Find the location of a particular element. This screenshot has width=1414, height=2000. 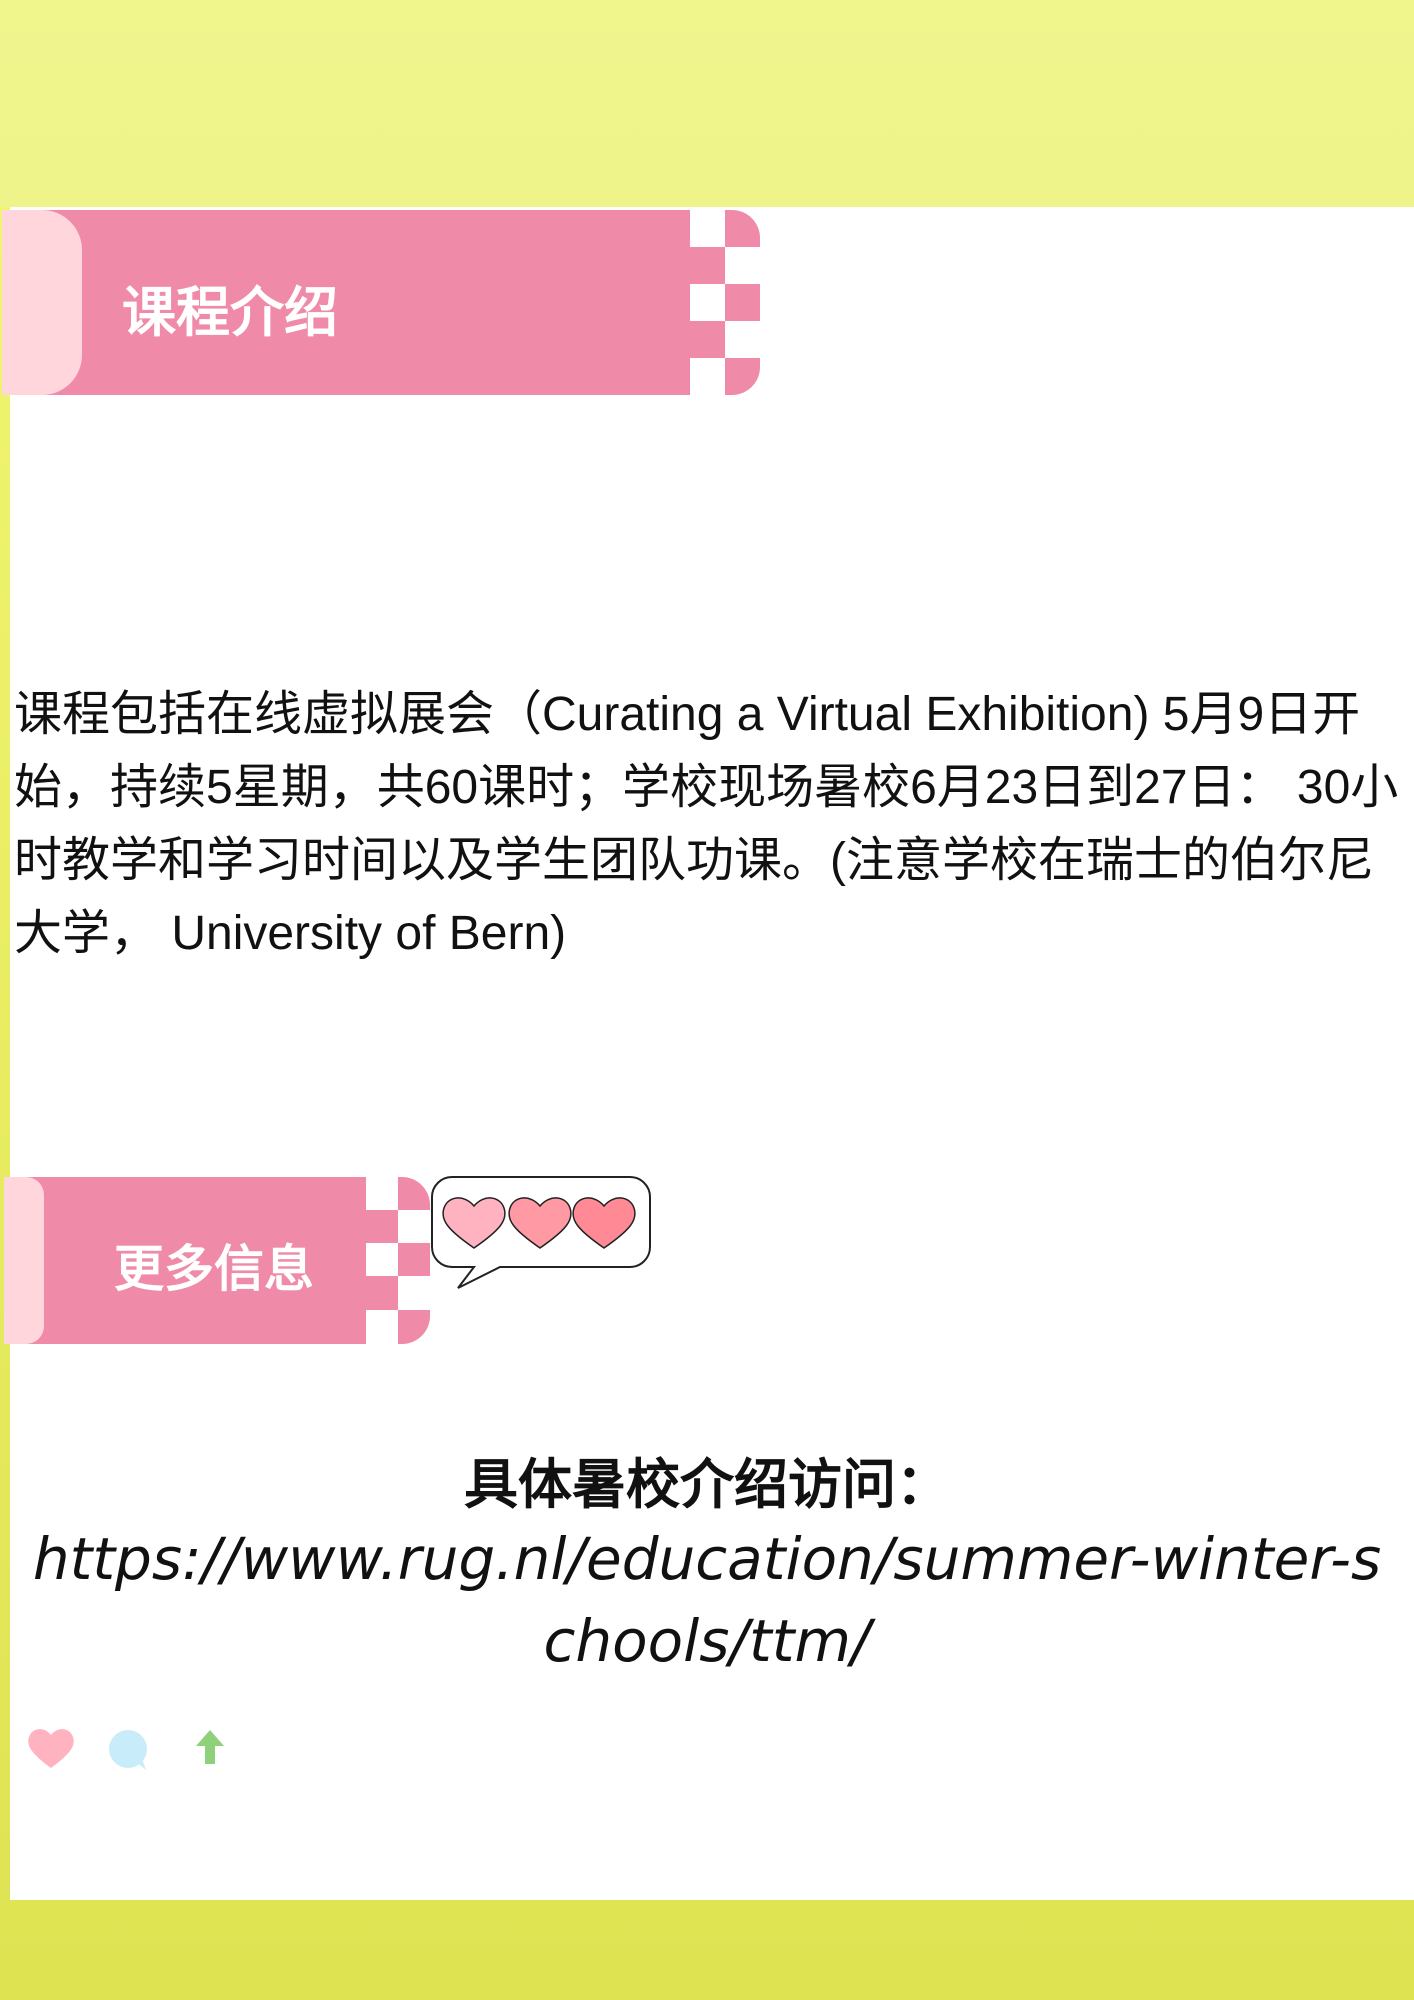

section-tab-more-info: 更多信息 is located at coordinates (217, 1260).